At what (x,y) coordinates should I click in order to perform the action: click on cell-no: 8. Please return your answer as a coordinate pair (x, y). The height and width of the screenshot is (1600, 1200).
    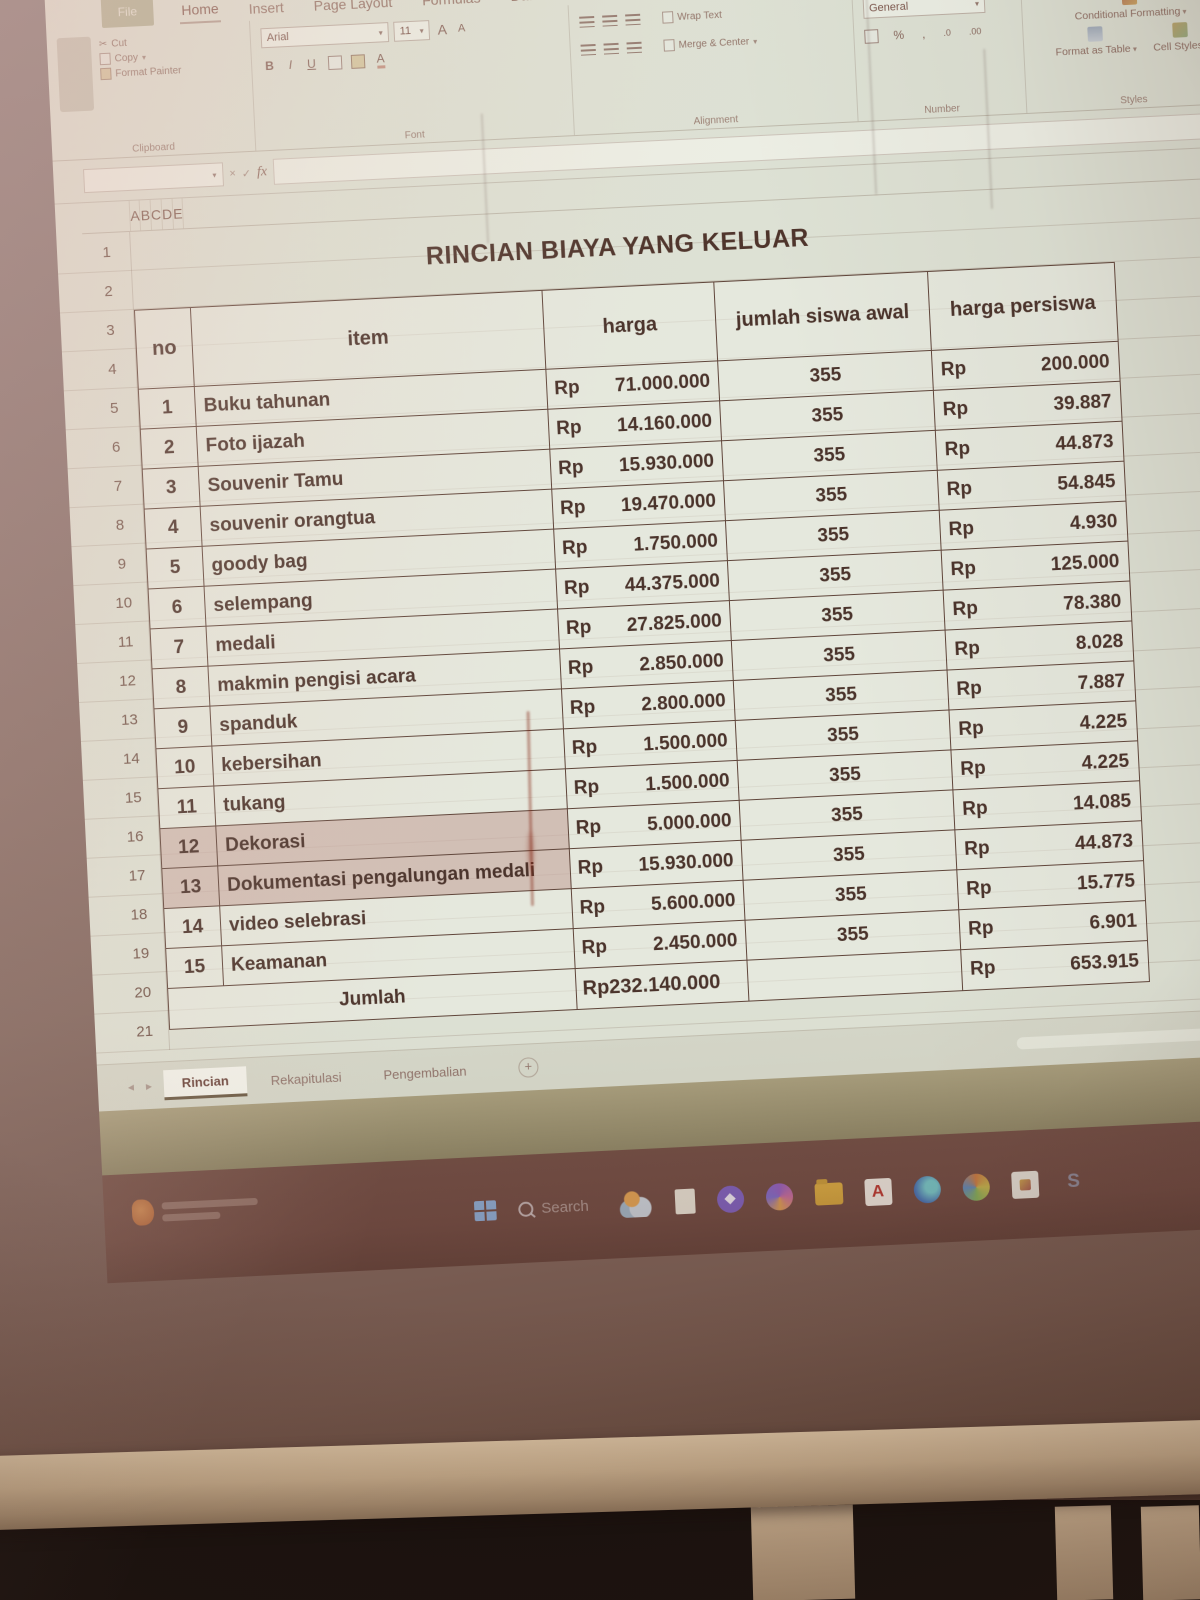
    Looking at the image, I should click on (181, 687).